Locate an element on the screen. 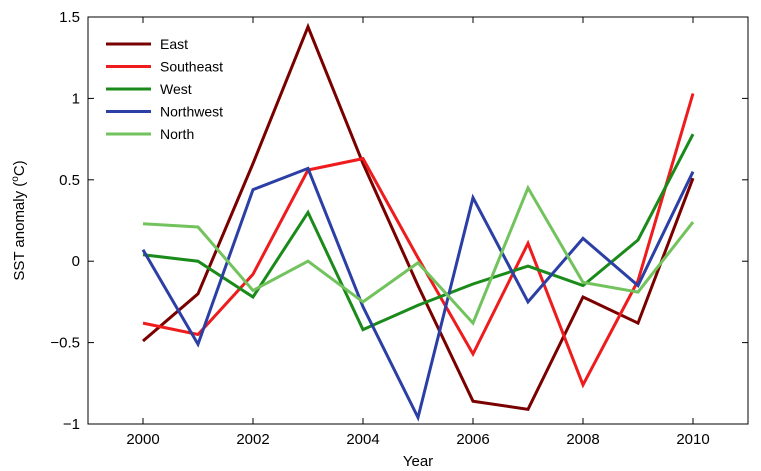 This screenshot has width=761, height=471. x-tick-label: 2006 is located at coordinates (472, 439).